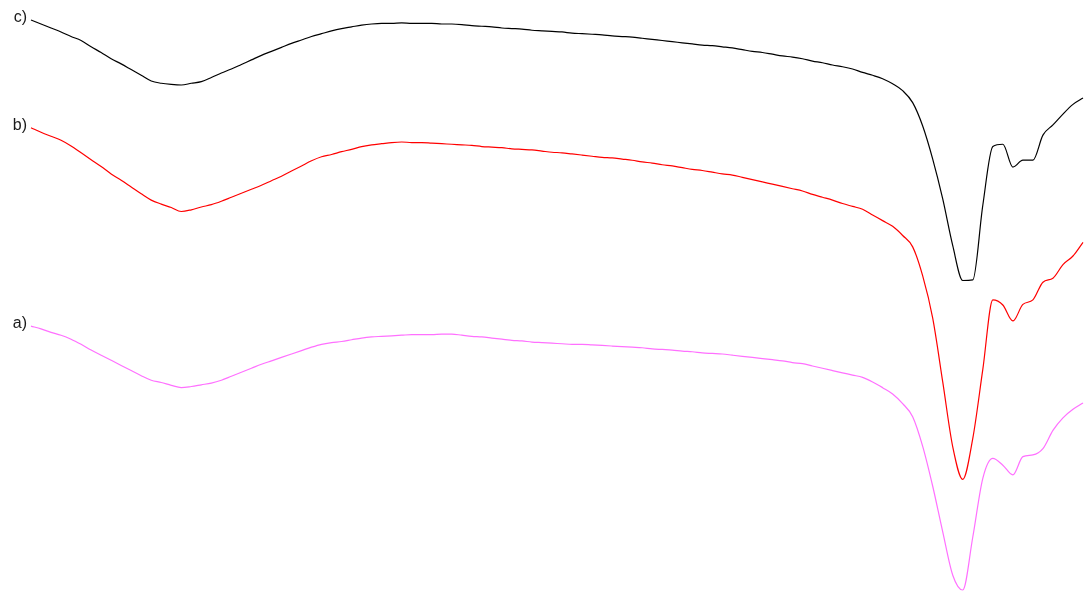 This screenshot has height=593, width=1084. Describe the element at coordinates (19, 323) in the screenshot. I see `series-label: a)` at that location.